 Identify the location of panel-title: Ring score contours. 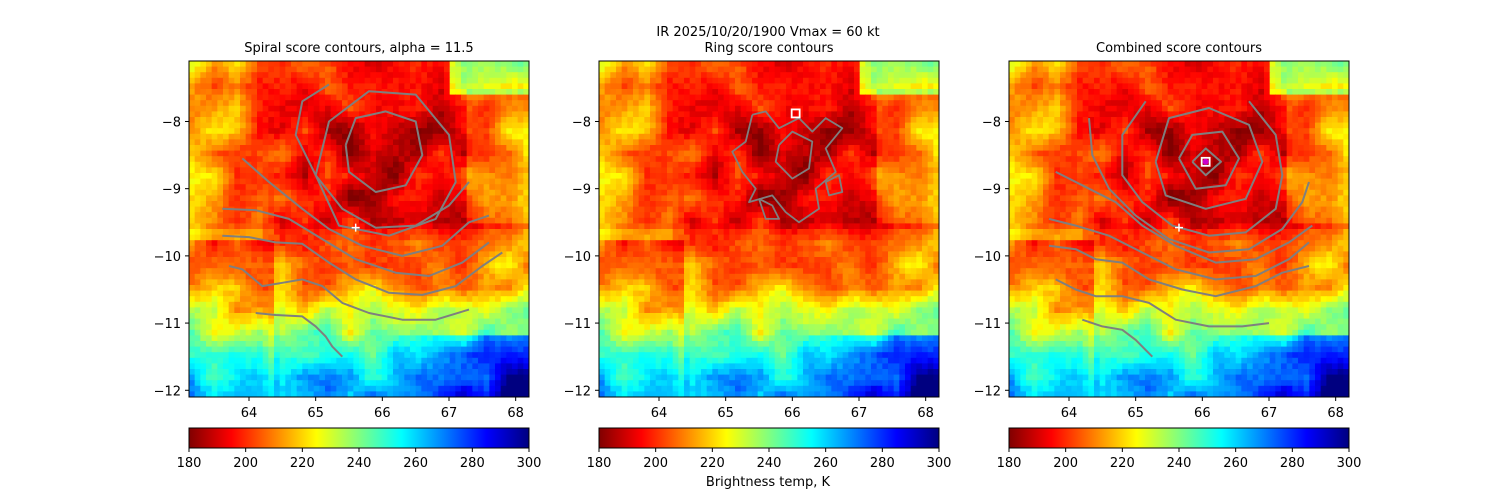
(768, 48).